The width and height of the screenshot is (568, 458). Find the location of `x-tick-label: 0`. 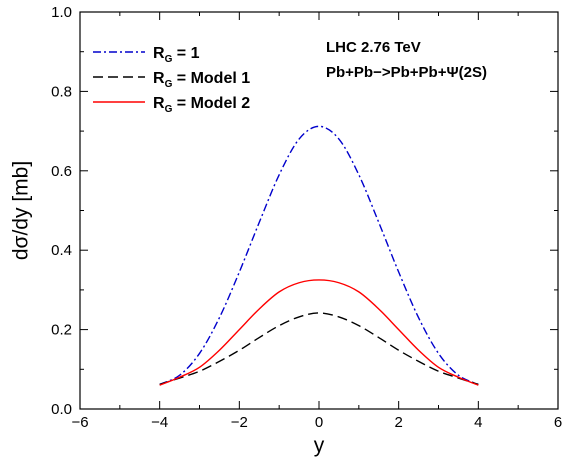

x-tick-label: 0 is located at coordinates (319, 422).